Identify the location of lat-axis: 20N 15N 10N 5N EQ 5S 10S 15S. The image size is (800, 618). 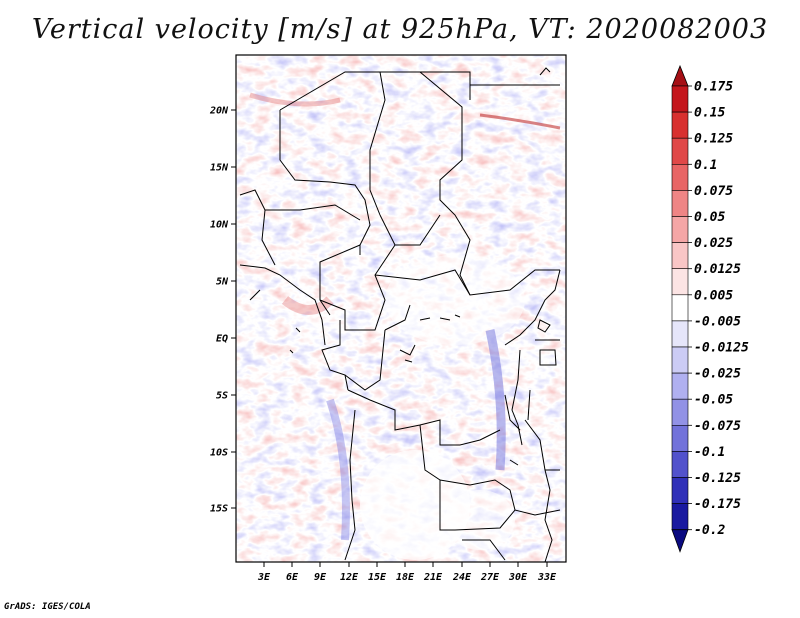
(222, 310).